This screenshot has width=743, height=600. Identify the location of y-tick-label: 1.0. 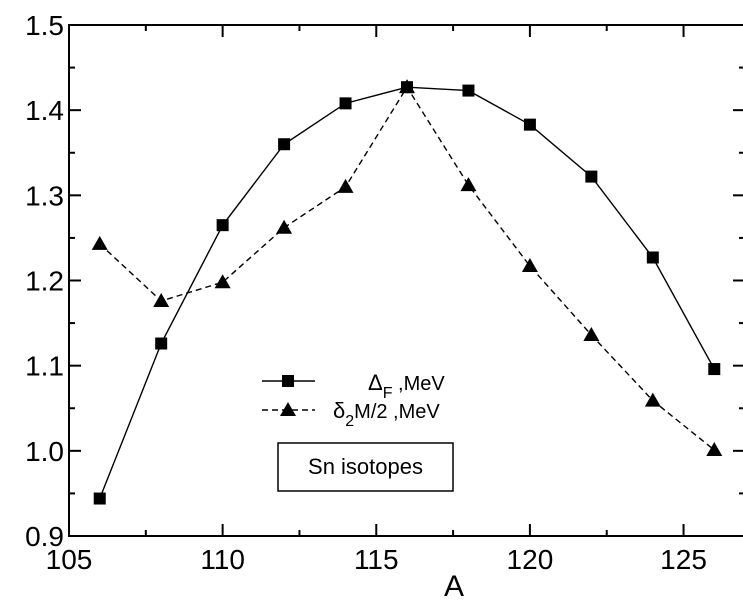
(44, 451).